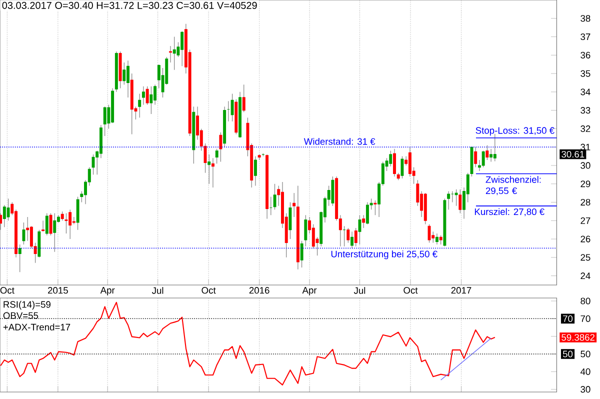 The image size is (600, 399). What do you see at coordinates (567, 354) in the screenshot?
I see `ref-line-label: 50` at bounding box center [567, 354].